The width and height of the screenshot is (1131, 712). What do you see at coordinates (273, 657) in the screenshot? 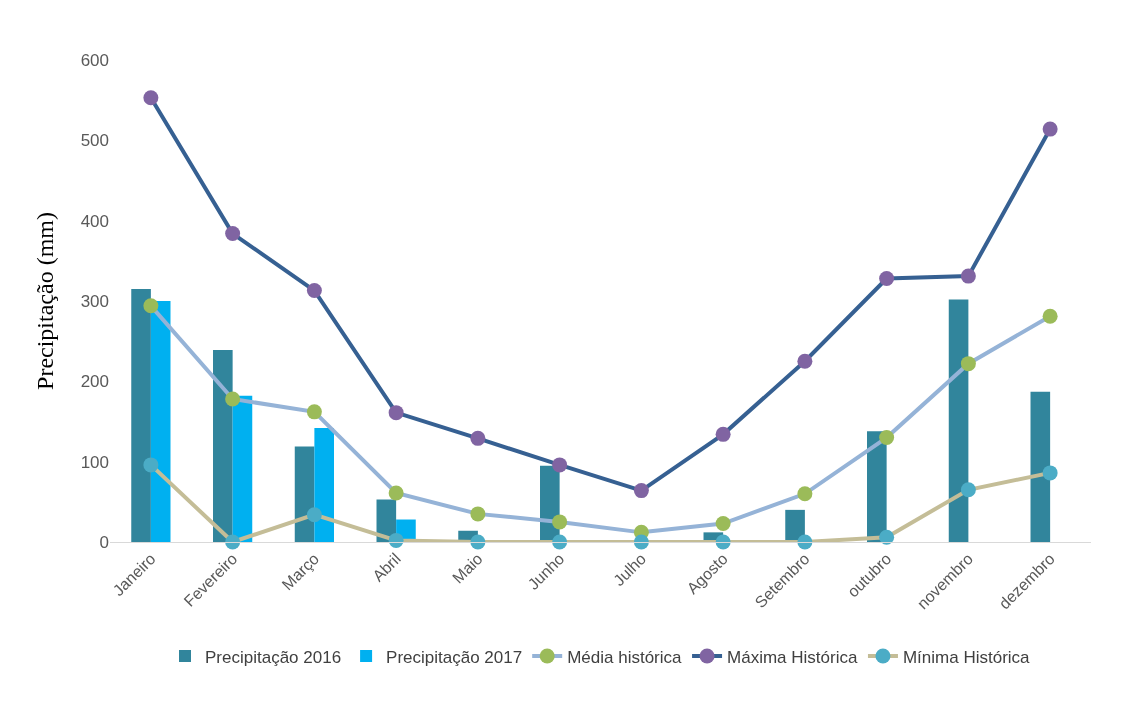
I see `legend-label: Precipitação 2016` at bounding box center [273, 657].